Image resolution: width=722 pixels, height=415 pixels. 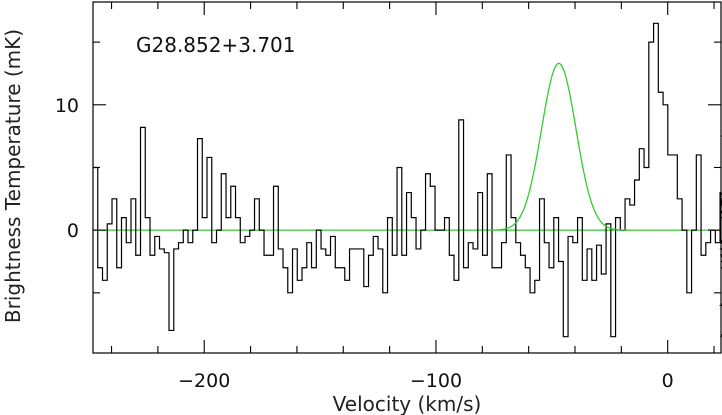 I want to click on fit-layer, so click(x=558, y=146).